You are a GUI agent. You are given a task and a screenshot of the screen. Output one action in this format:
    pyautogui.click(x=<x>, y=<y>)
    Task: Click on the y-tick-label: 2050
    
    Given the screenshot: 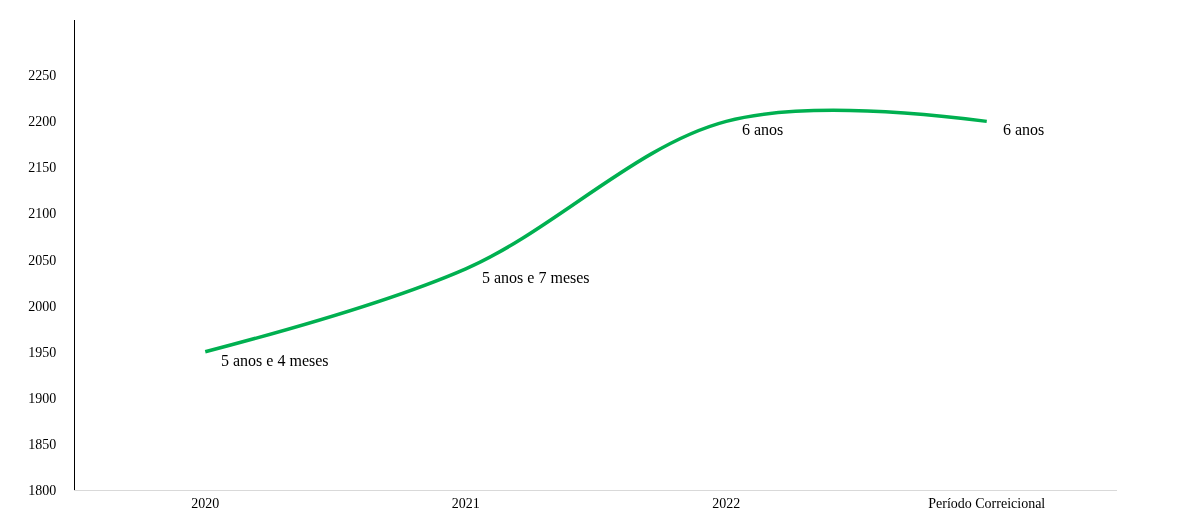 What is the action you would take?
    pyautogui.click(x=42, y=260)
    